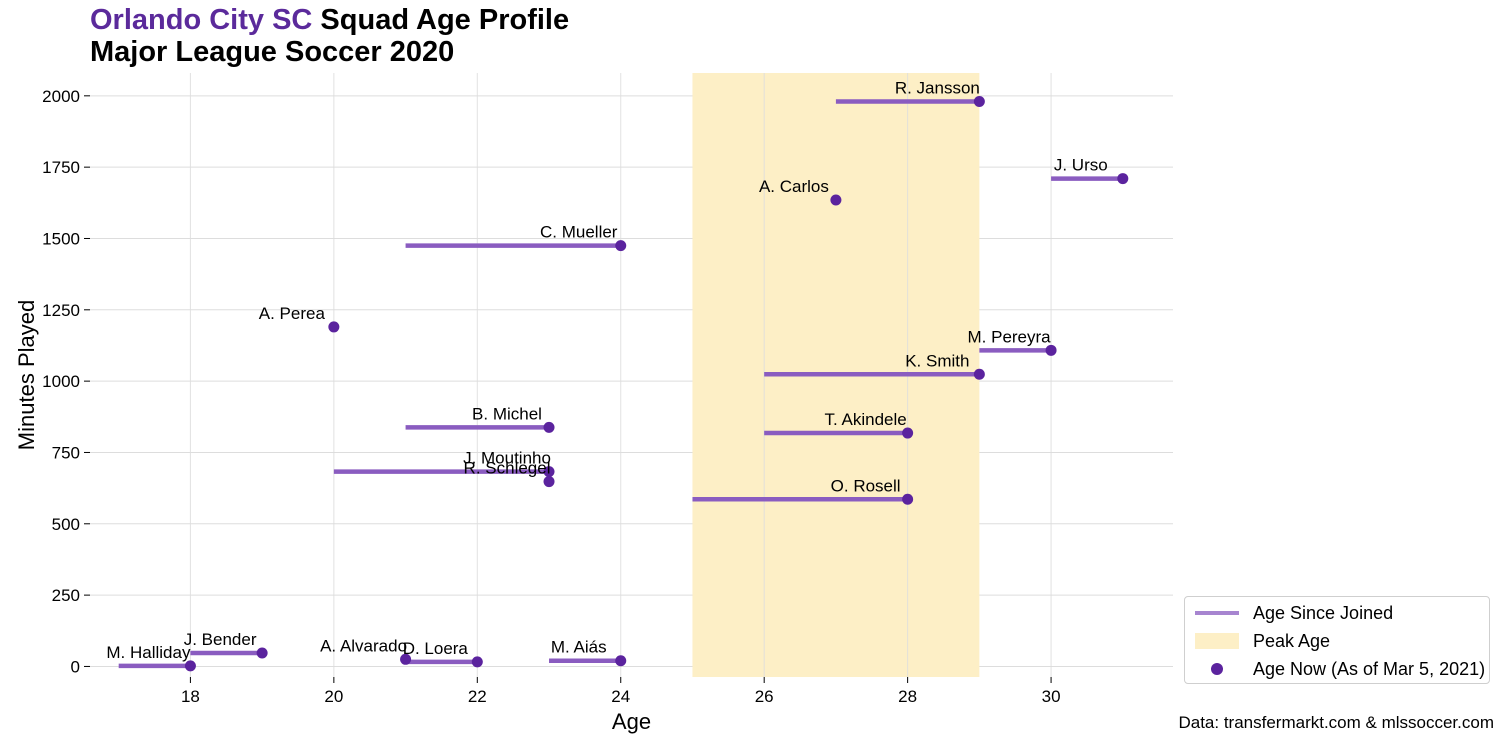  Describe the element at coordinates (75, 666) in the screenshot. I see `y-tick-label: 0` at that location.